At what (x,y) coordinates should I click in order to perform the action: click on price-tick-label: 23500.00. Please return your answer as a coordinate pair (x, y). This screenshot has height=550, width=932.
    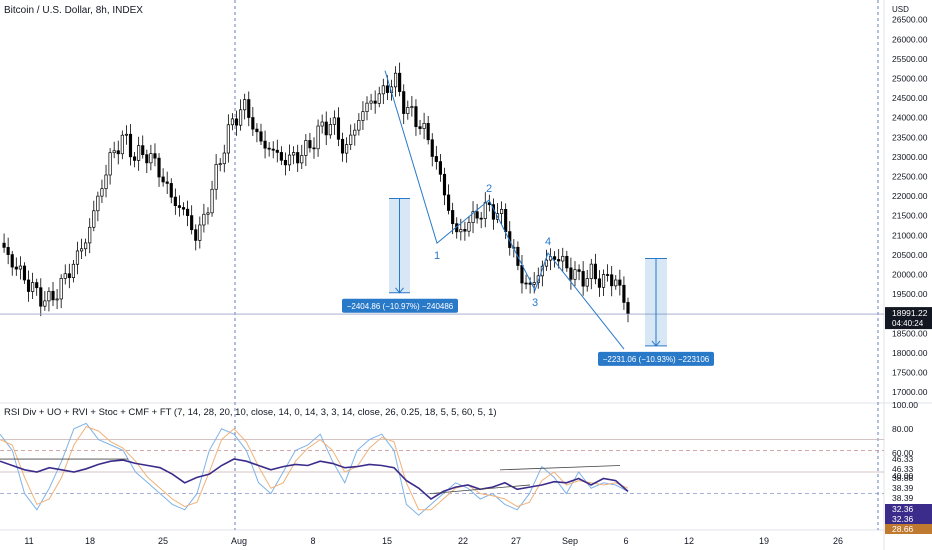
    Looking at the image, I should click on (910, 137).